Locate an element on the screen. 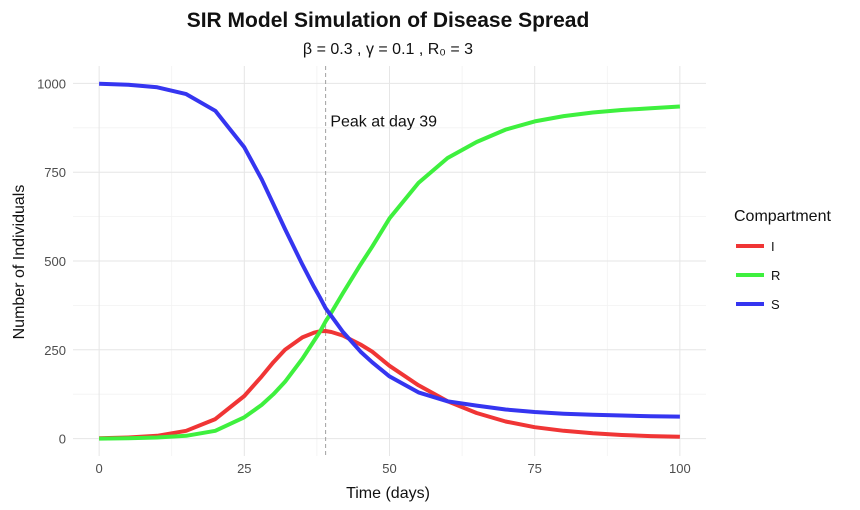 The image size is (860, 510). y-axis-title: Number of Individuals is located at coordinates (19, 262).